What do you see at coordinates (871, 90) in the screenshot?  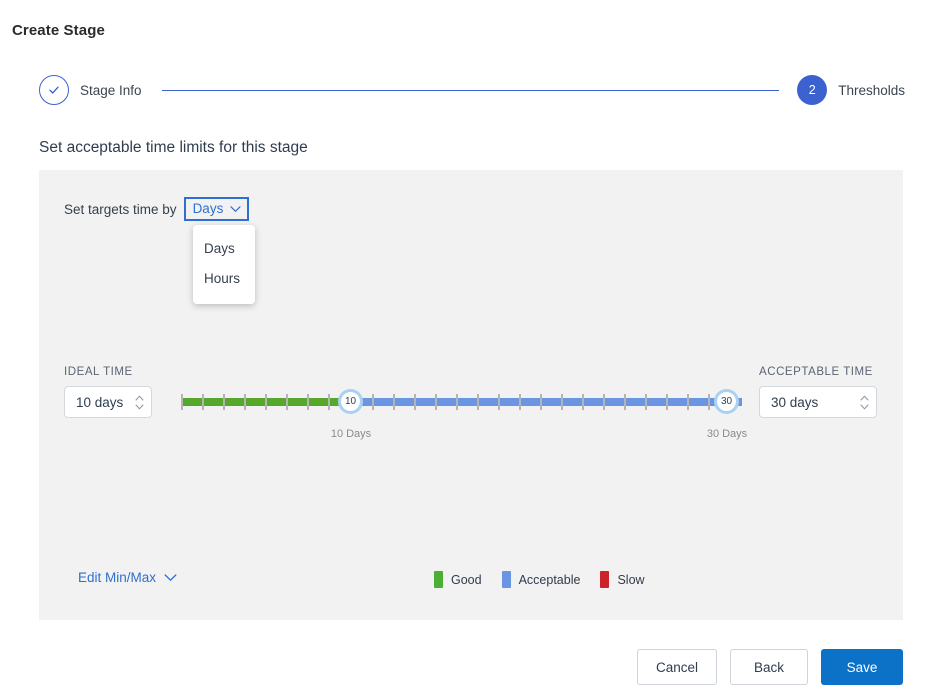 I see `step-2-label: Thresholds` at bounding box center [871, 90].